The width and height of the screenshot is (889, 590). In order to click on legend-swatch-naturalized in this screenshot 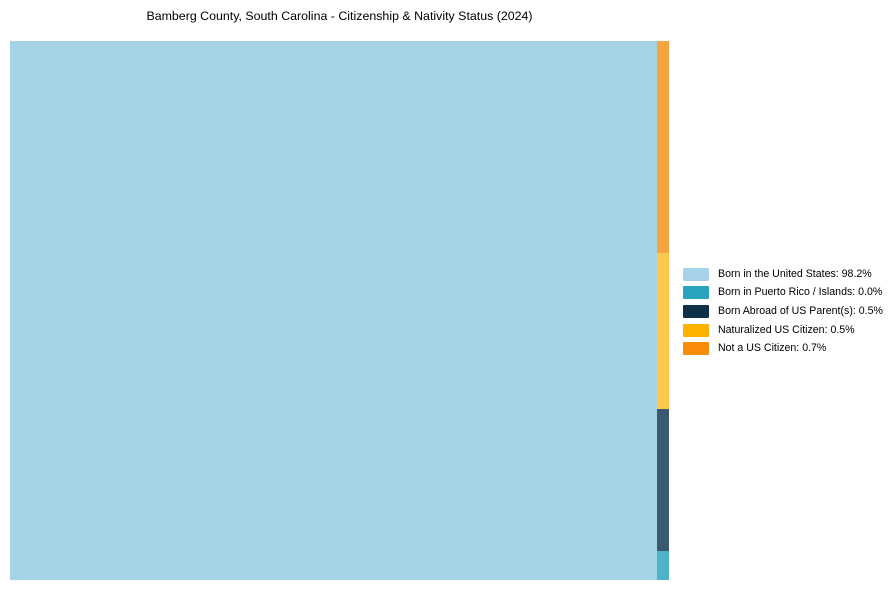, I will do `click(696, 330)`.